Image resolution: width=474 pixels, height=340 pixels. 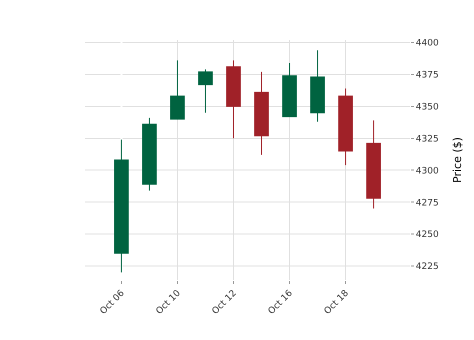 I want to click on y-tick-label: 4350, so click(x=427, y=107).